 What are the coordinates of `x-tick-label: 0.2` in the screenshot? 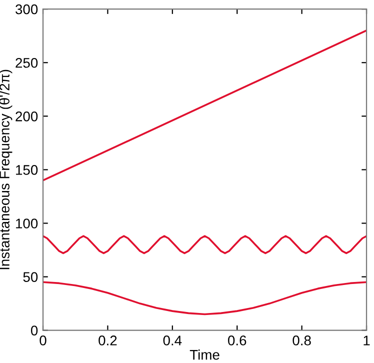 It's located at (107, 341).